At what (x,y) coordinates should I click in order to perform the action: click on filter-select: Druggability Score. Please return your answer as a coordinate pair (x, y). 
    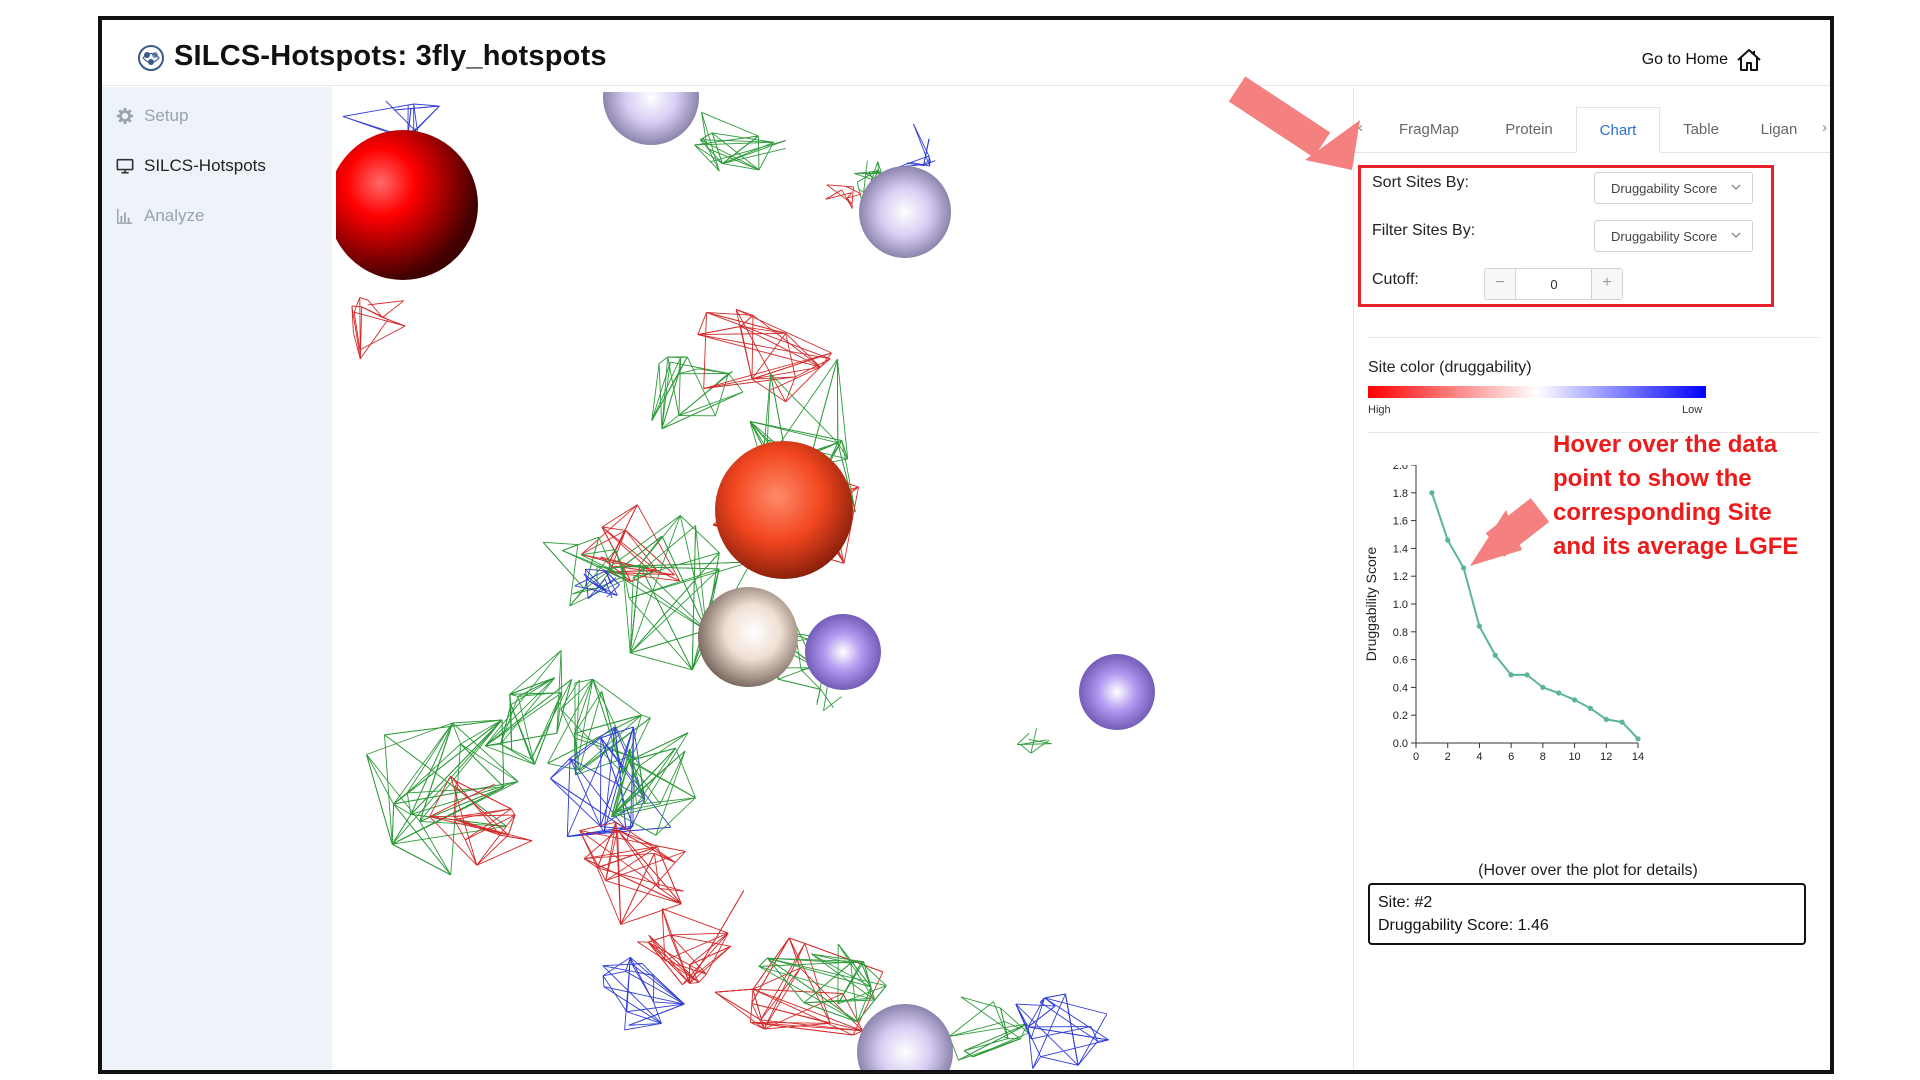
    Looking at the image, I should click on (1673, 236).